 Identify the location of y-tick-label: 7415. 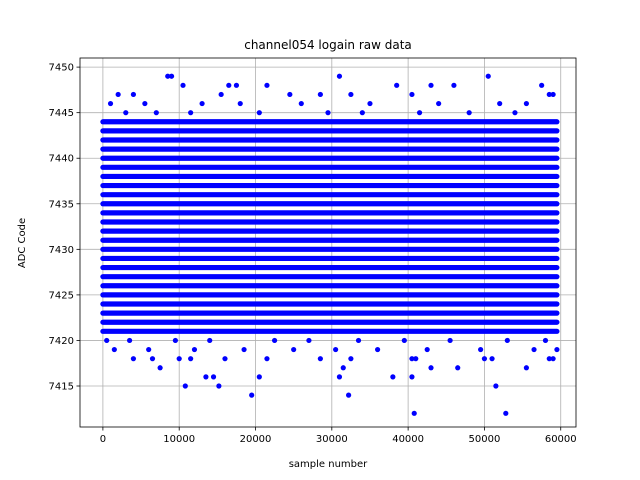
(61, 387).